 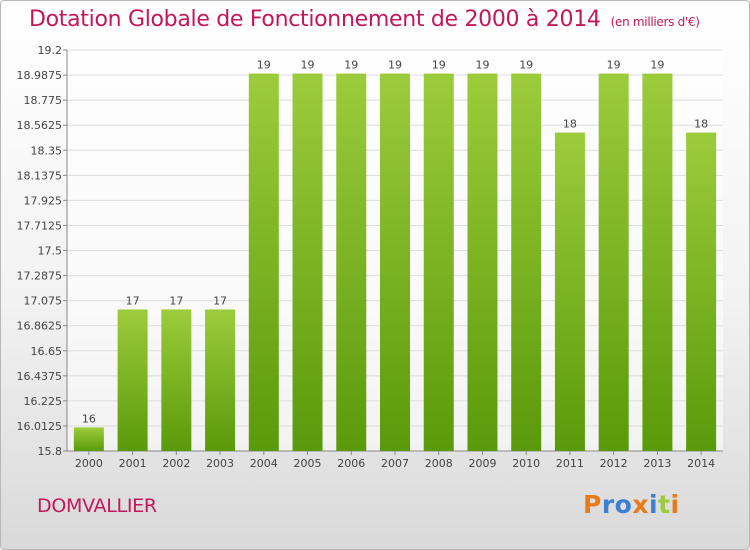 What do you see at coordinates (88, 439) in the screenshot?
I see `bar-2000` at bounding box center [88, 439].